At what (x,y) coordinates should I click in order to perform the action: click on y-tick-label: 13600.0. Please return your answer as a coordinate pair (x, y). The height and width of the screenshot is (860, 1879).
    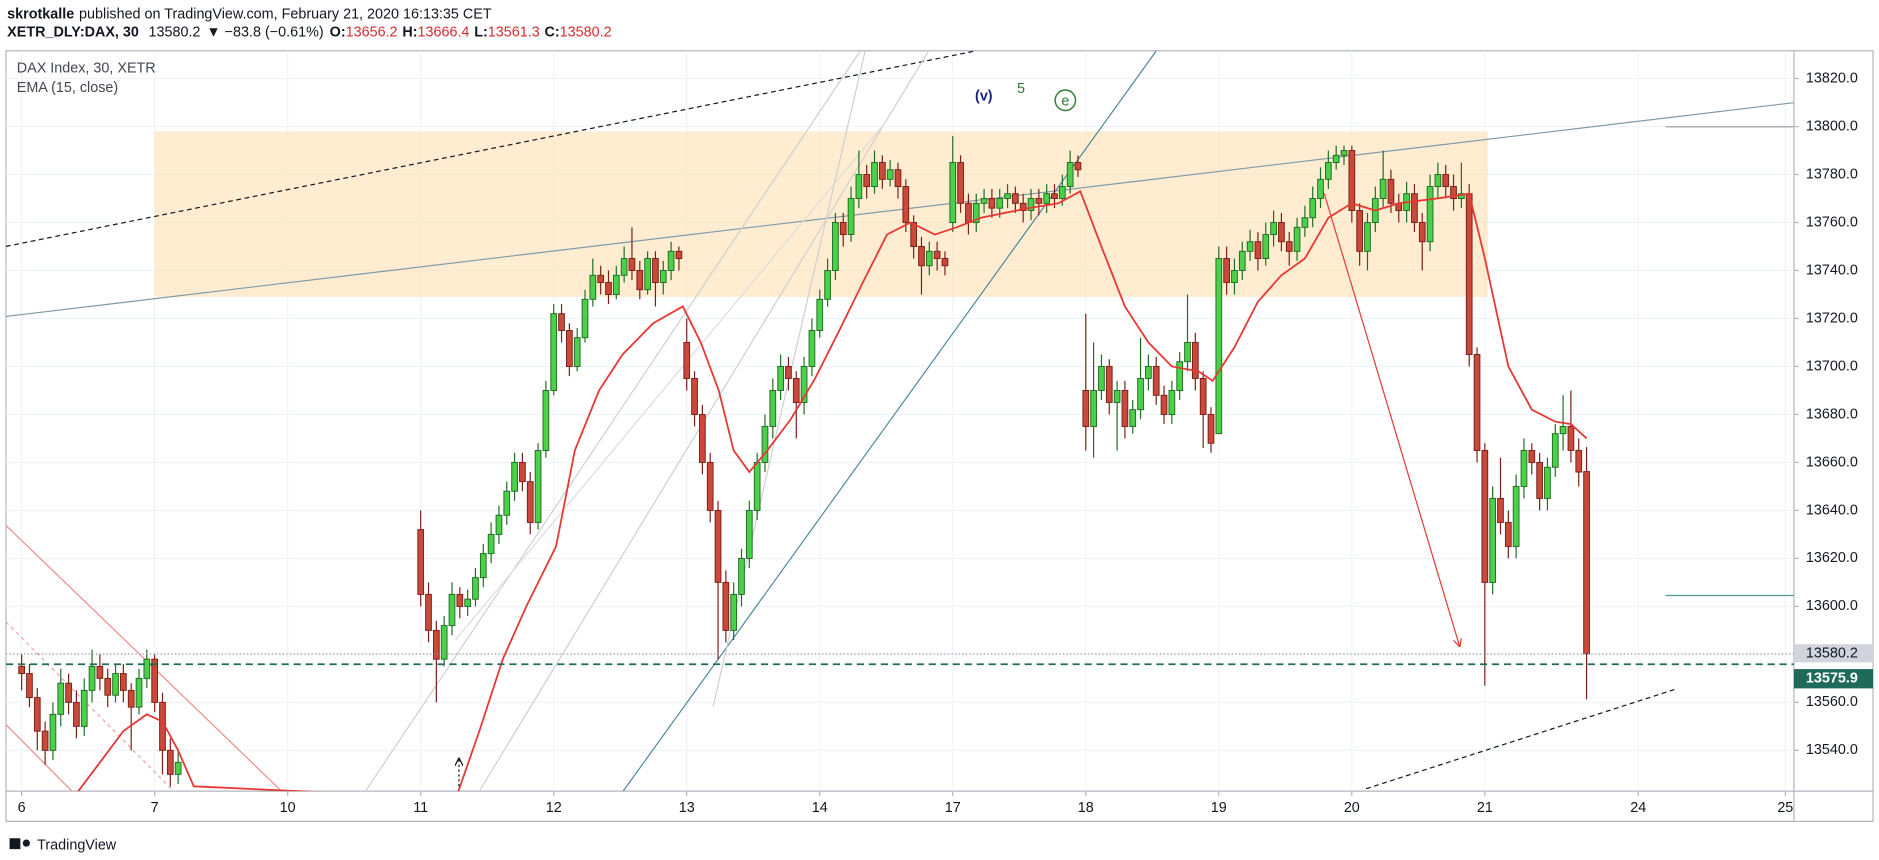
    Looking at the image, I should click on (1832, 606).